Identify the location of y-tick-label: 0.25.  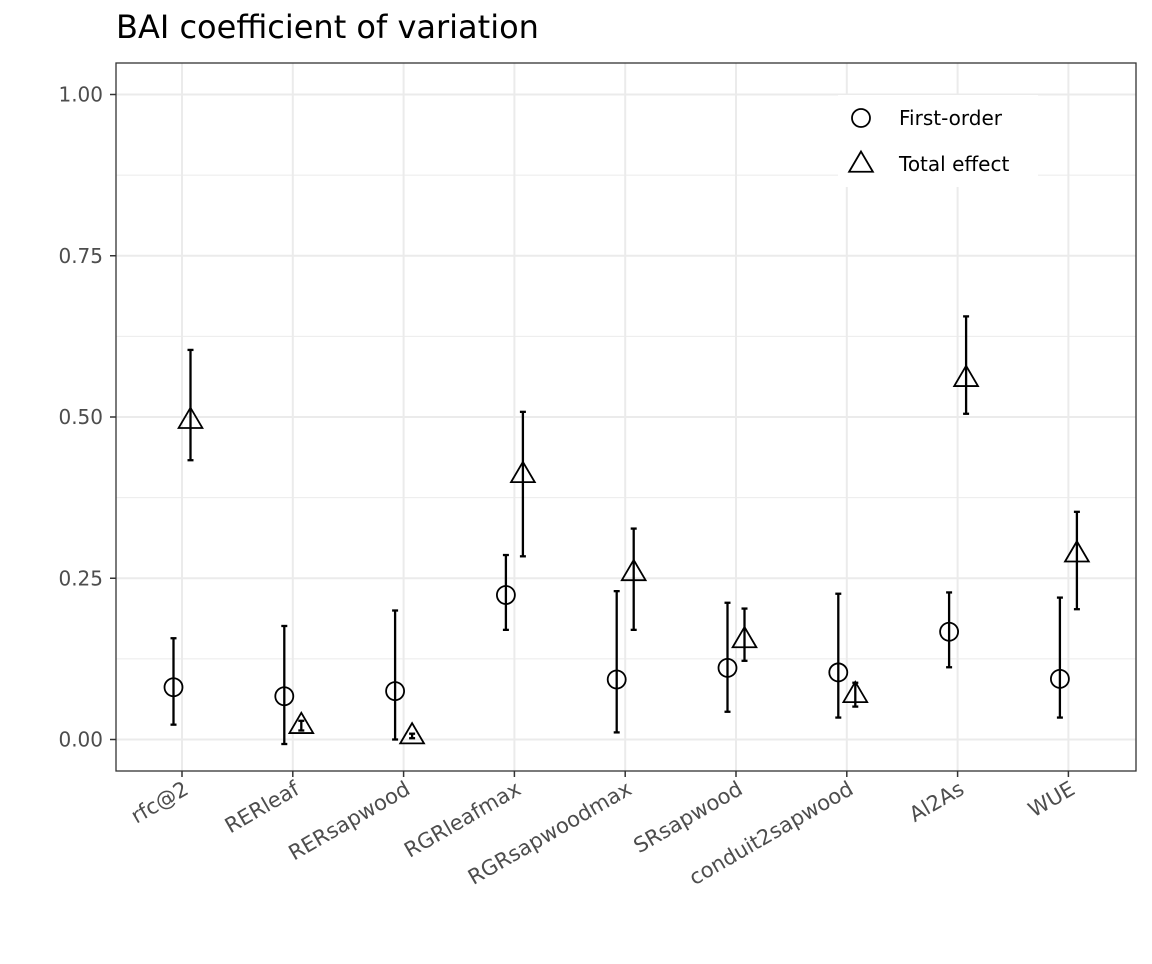
(80, 578).